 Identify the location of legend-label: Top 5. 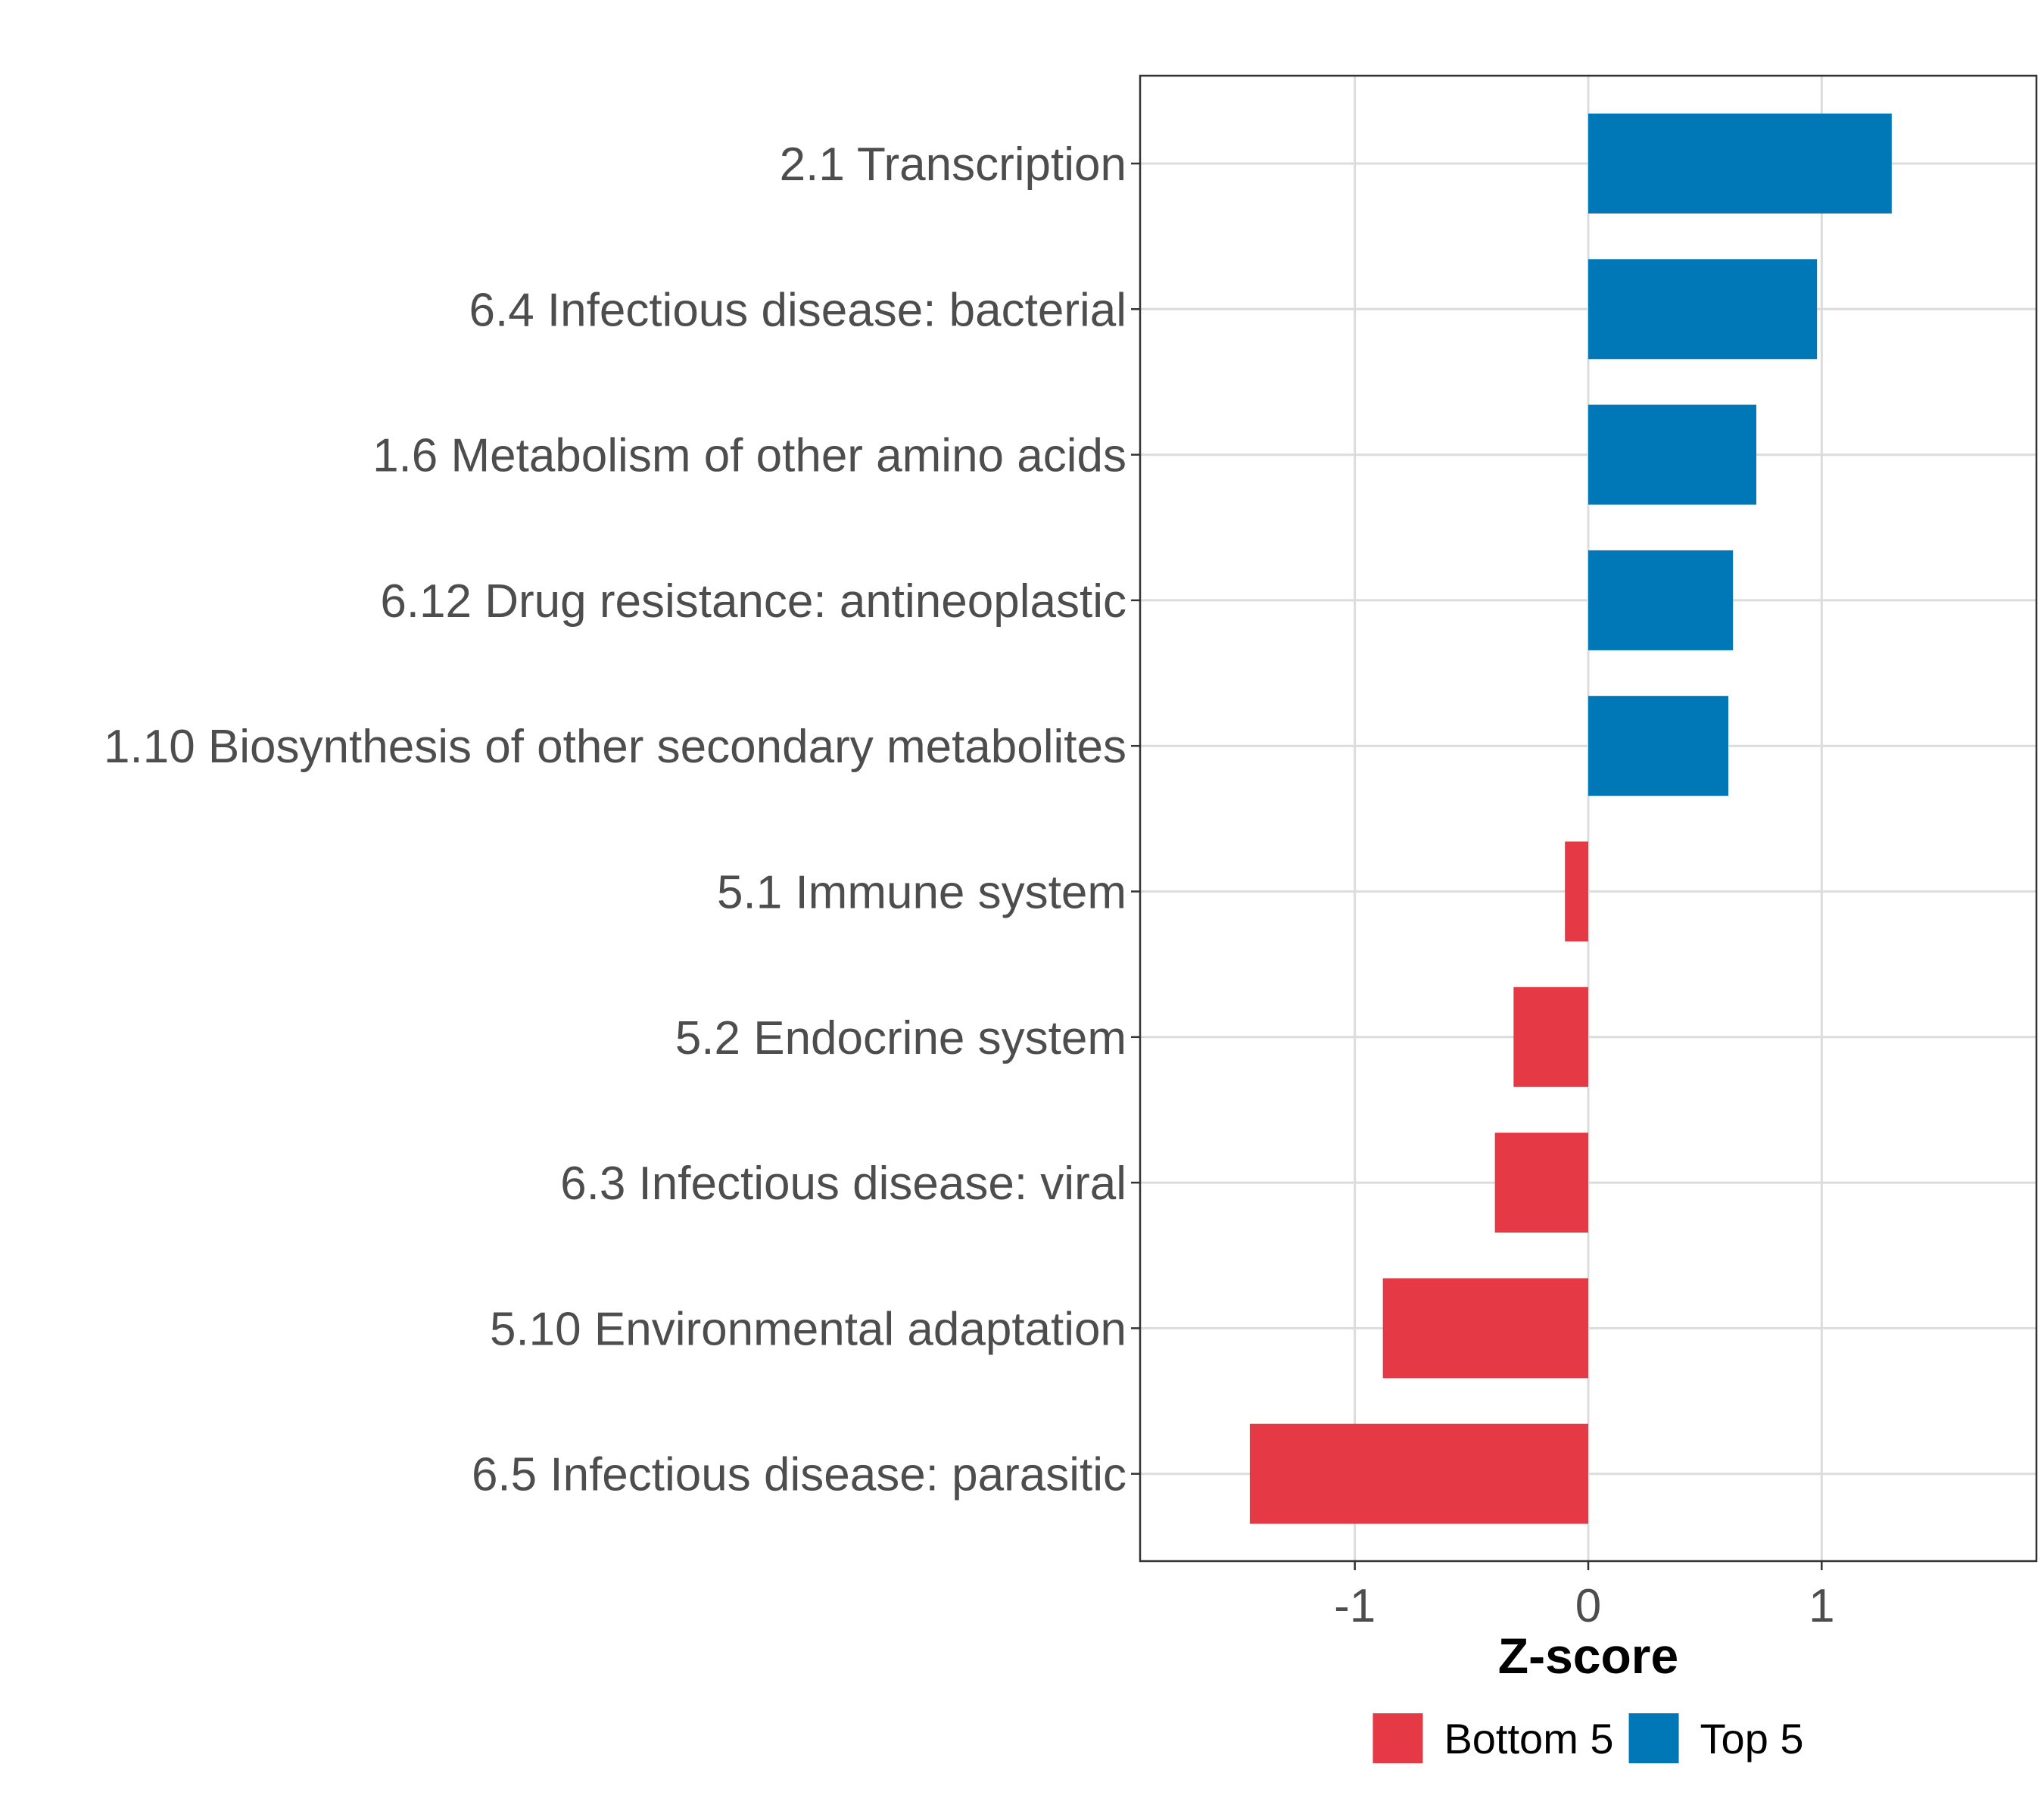
(1752, 1738).